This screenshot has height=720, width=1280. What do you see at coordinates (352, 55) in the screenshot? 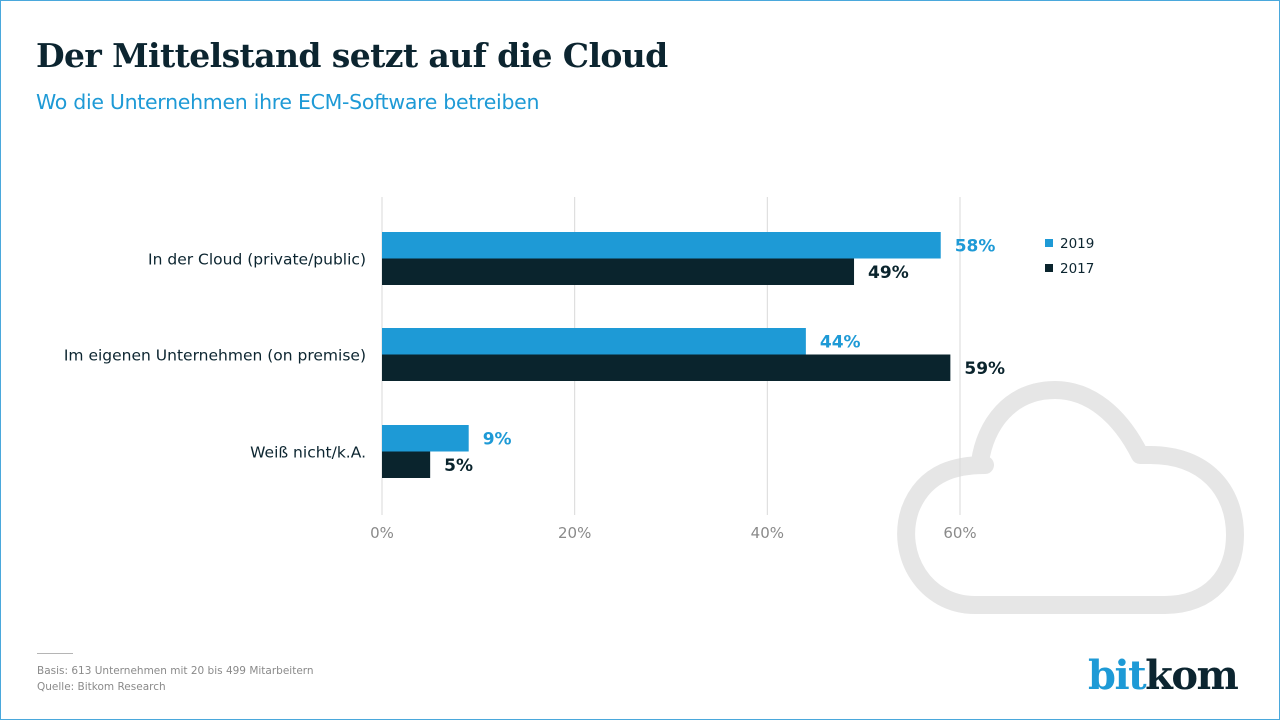
I see `chart-title: Der Mittelstand setzt auf die Cloud` at bounding box center [352, 55].